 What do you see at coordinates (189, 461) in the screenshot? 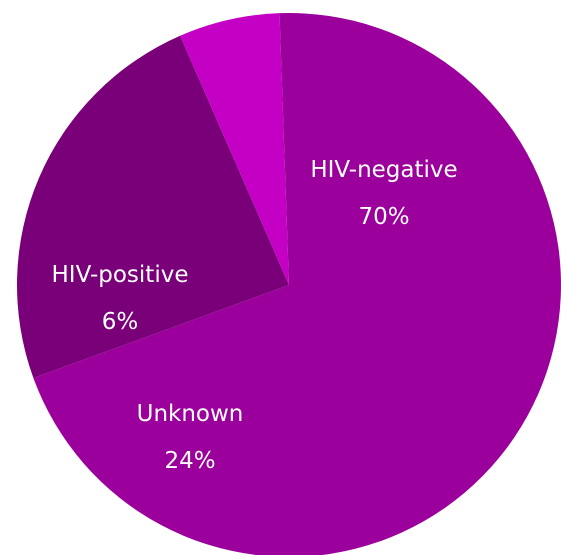
I see `slice-label-value: 24%` at bounding box center [189, 461].